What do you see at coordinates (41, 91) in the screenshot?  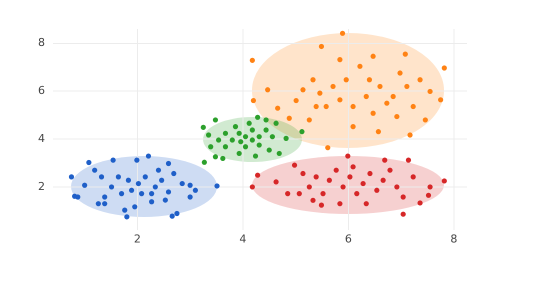 I see `y-tick-label: 6` at bounding box center [41, 91].